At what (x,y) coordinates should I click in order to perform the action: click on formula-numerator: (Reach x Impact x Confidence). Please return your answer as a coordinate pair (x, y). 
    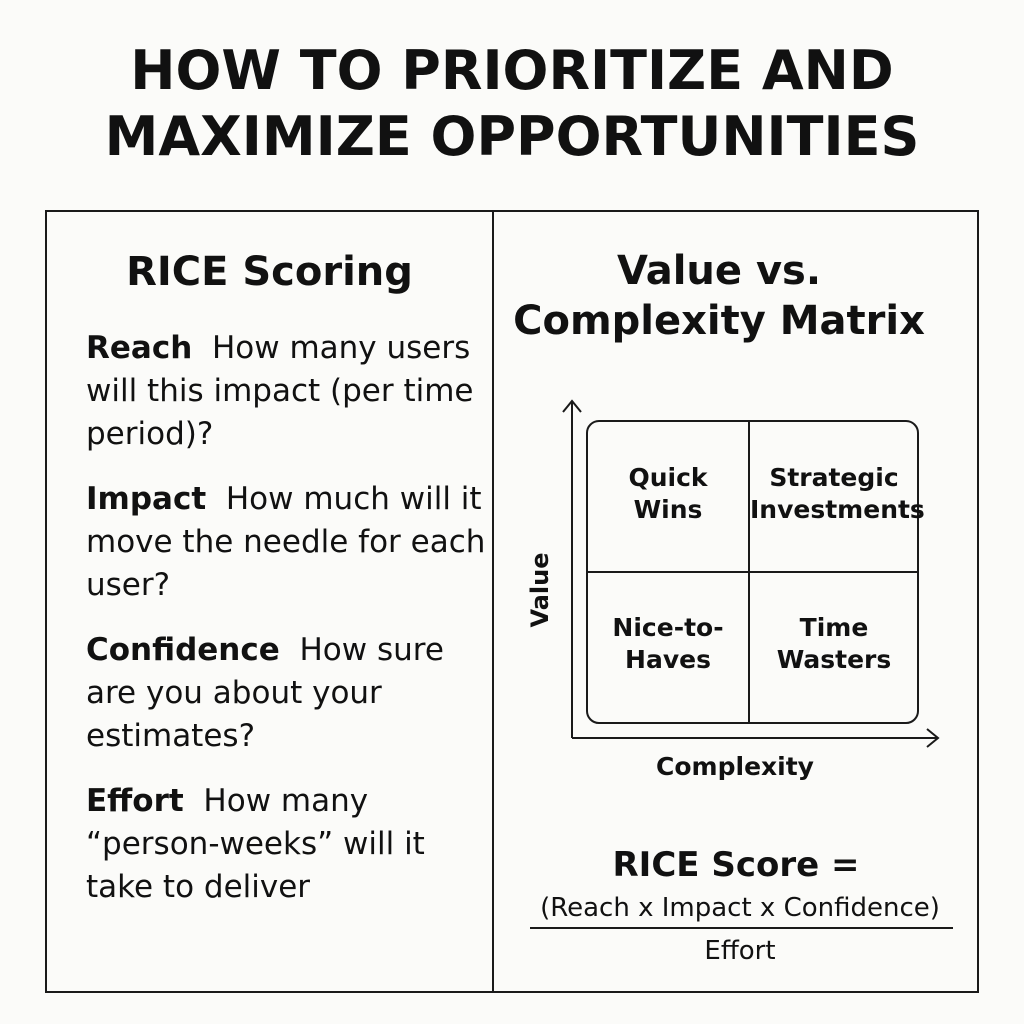
    Looking at the image, I should click on (740, 908).